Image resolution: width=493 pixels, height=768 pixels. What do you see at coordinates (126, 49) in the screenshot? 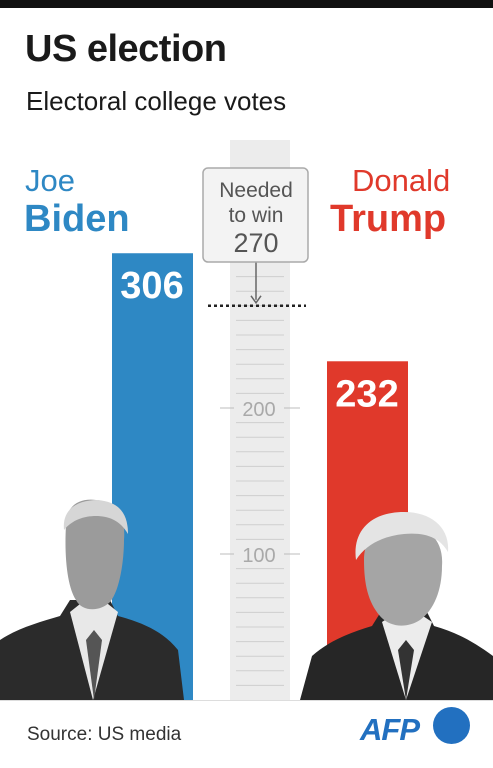
I see `page-title: US election` at bounding box center [126, 49].